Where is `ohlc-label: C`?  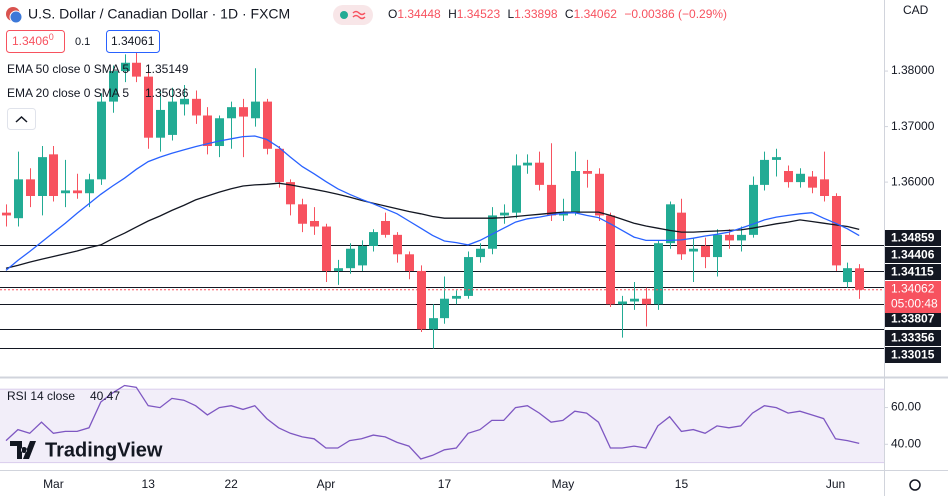 ohlc-label: C is located at coordinates (569, 14).